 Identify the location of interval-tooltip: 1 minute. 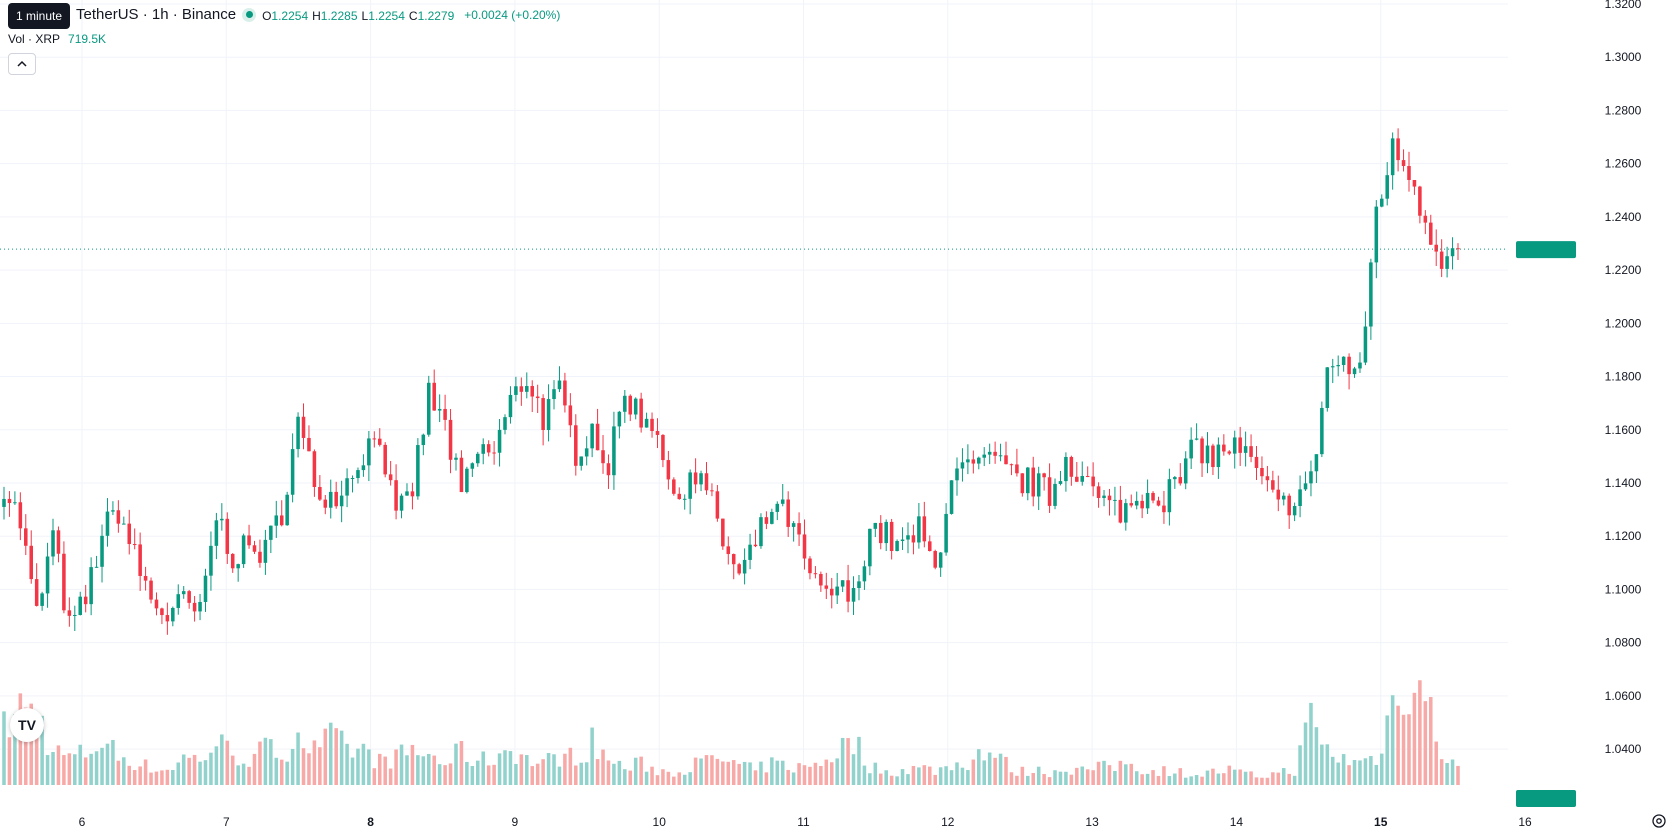
(39, 16).